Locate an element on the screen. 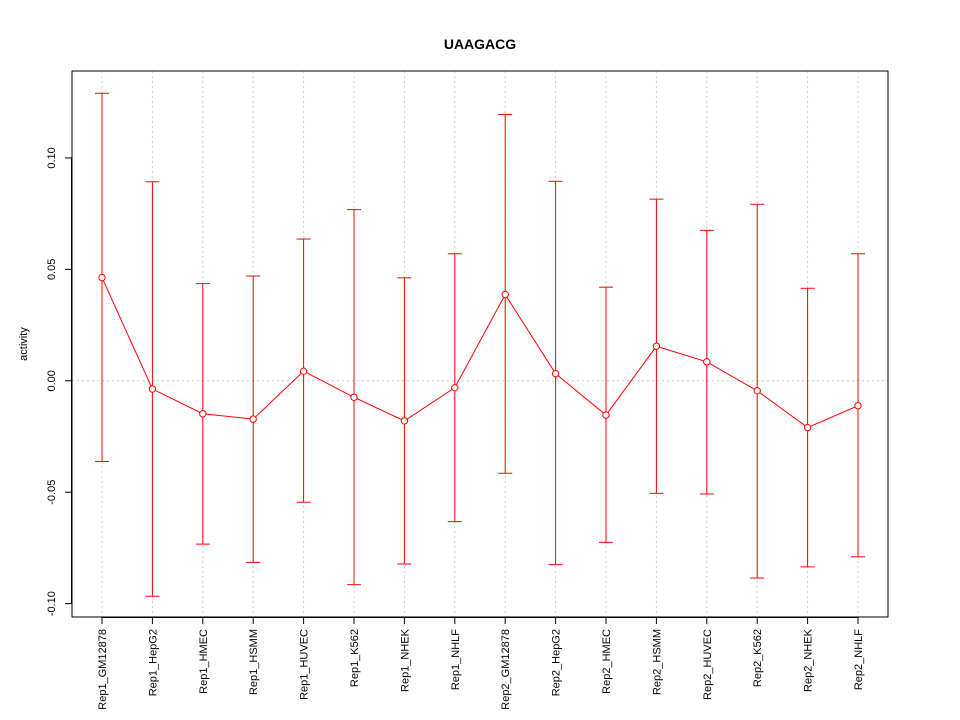  x-tick-label: Rep1_HUVEC is located at coordinates (305, 664).